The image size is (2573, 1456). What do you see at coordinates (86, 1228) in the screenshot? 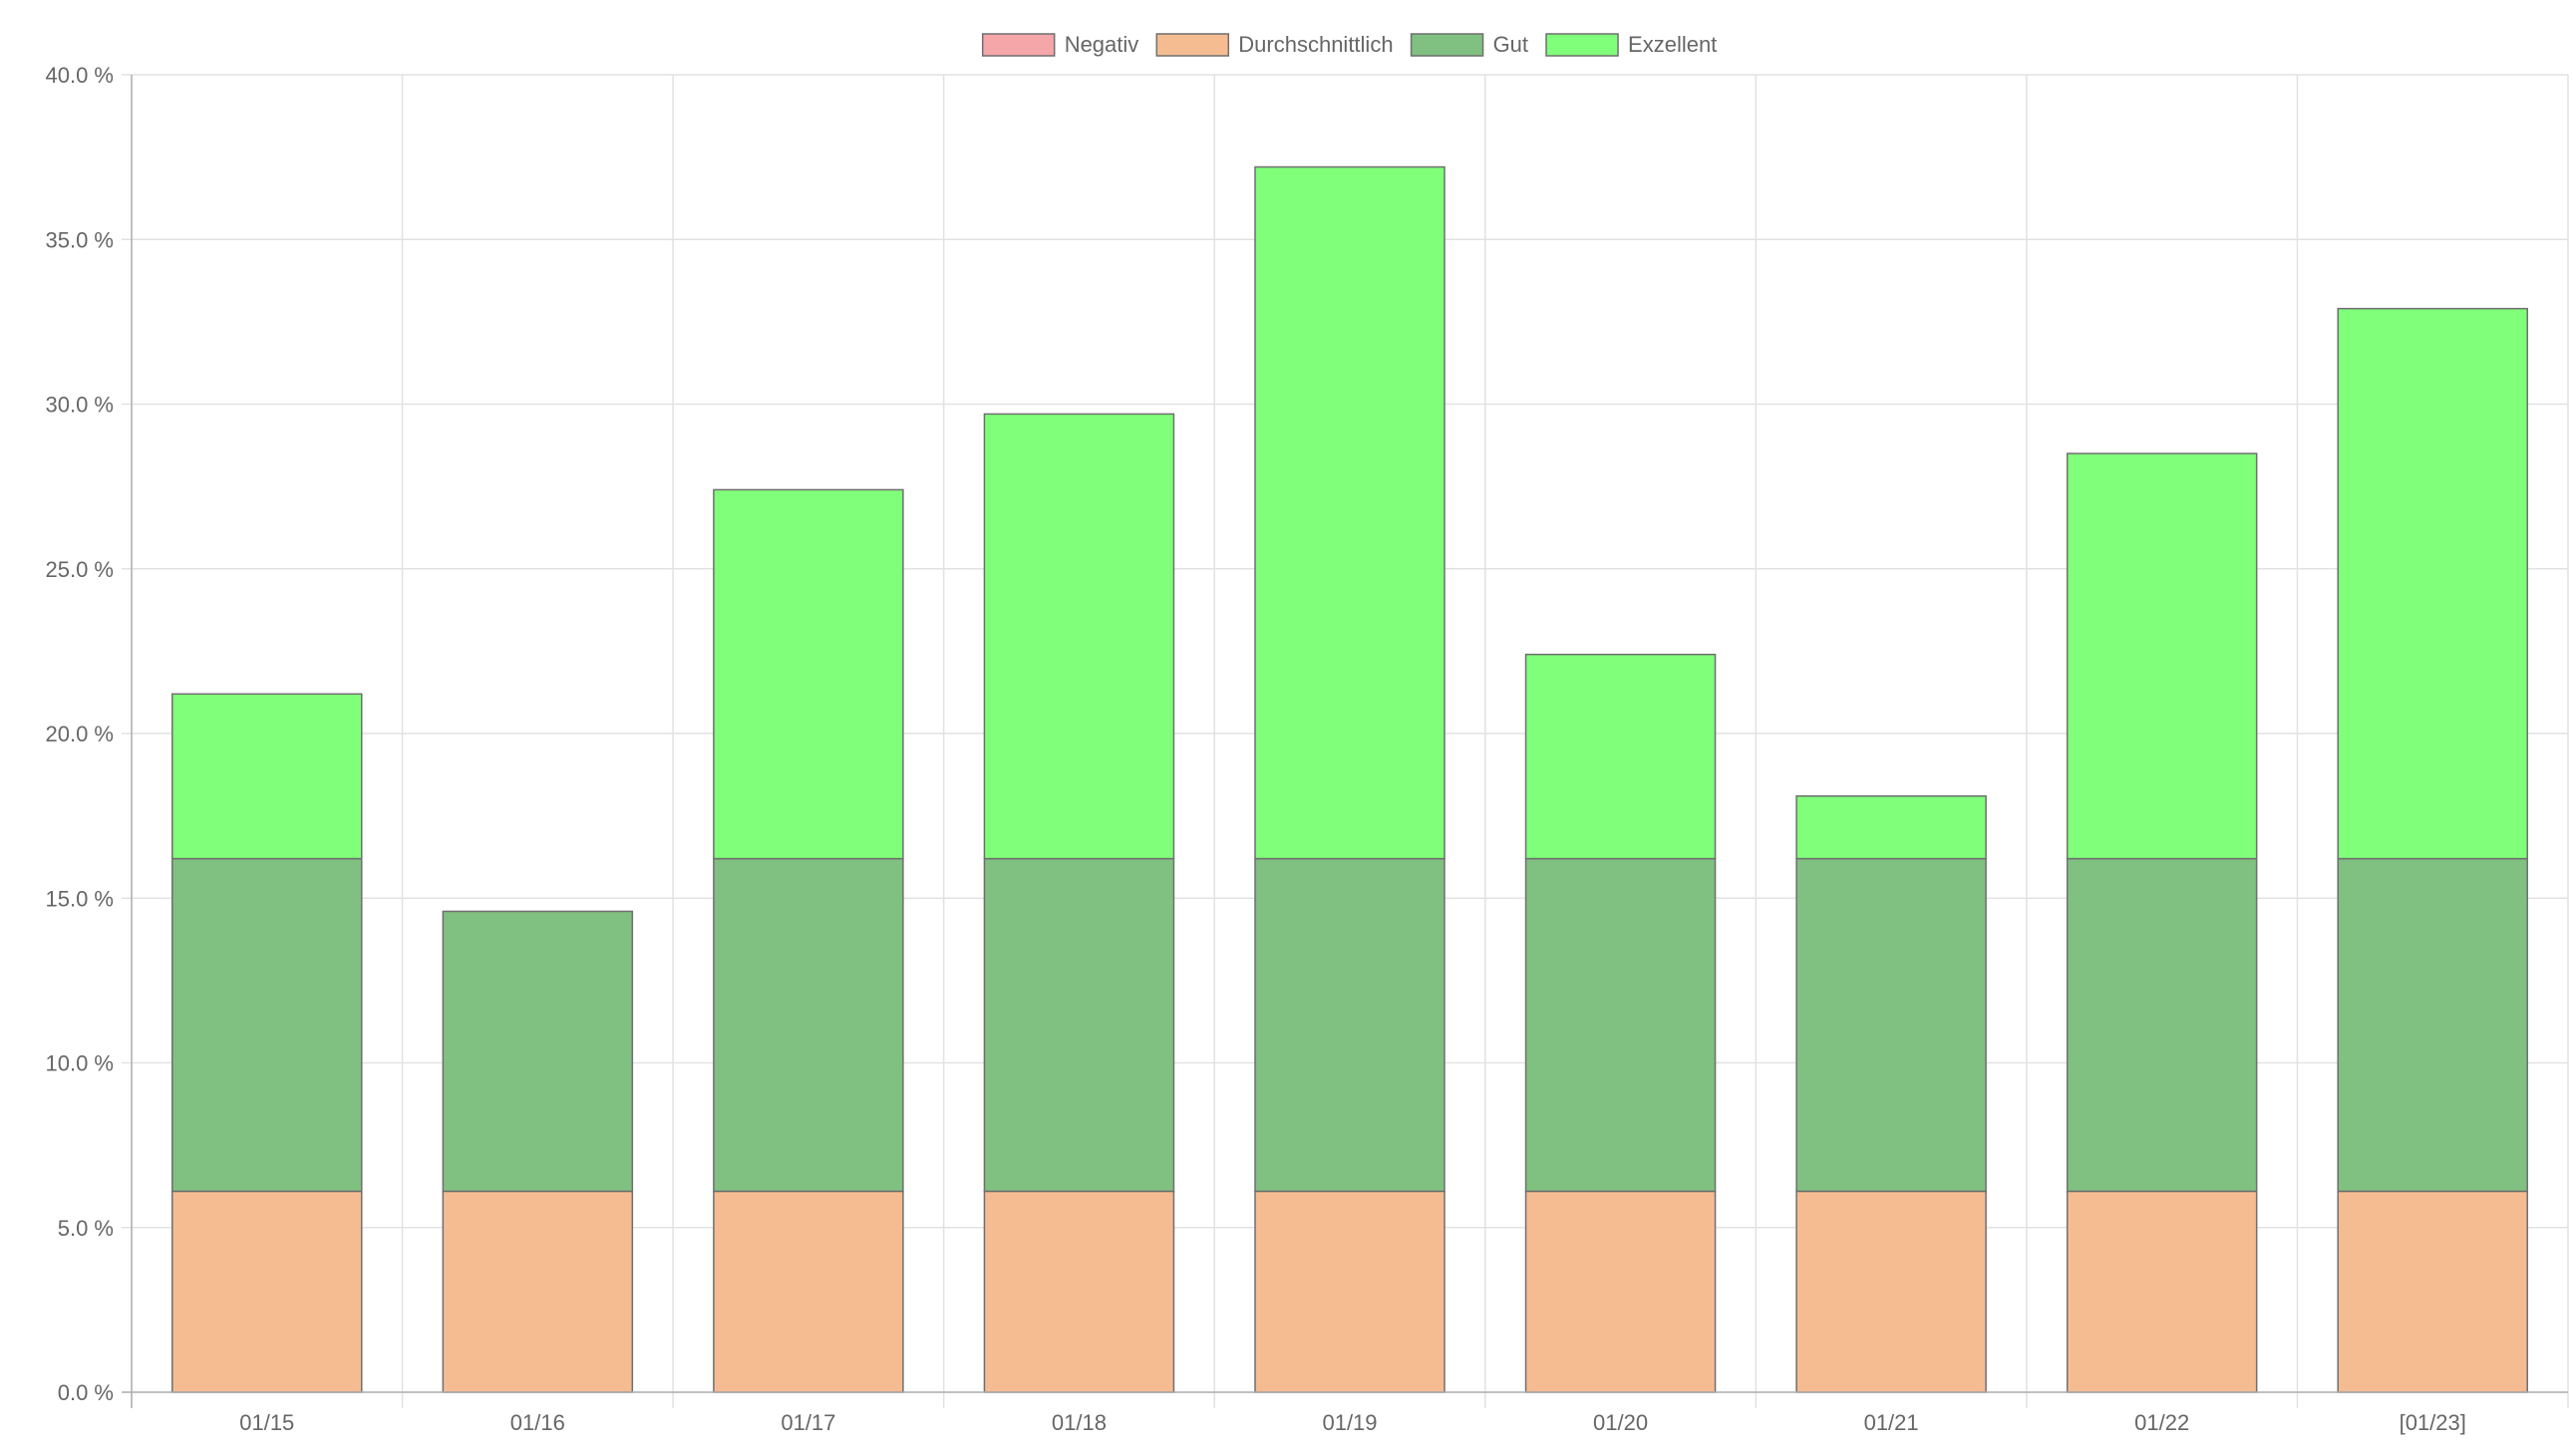
I see `y-tick-label: 5.0 %` at bounding box center [86, 1228].